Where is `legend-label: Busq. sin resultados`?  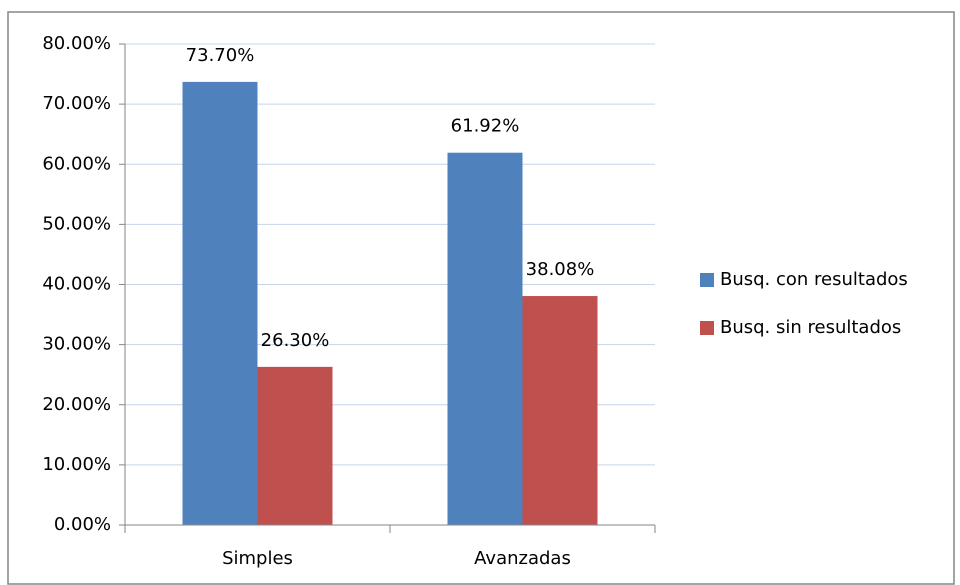 legend-label: Busq. sin resultados is located at coordinates (810, 327).